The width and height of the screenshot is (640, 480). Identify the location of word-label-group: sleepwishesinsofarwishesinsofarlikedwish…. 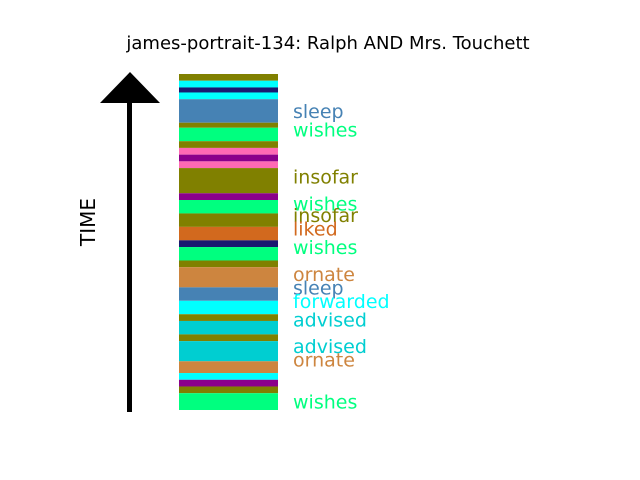
(341, 257).